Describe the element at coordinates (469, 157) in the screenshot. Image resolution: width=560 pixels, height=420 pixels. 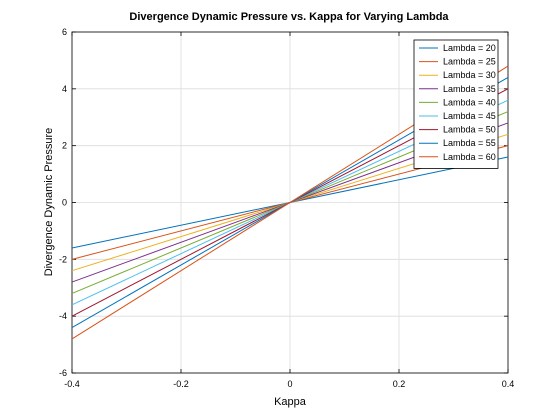
I see `legend-entry-label: Lambda = 60` at that location.